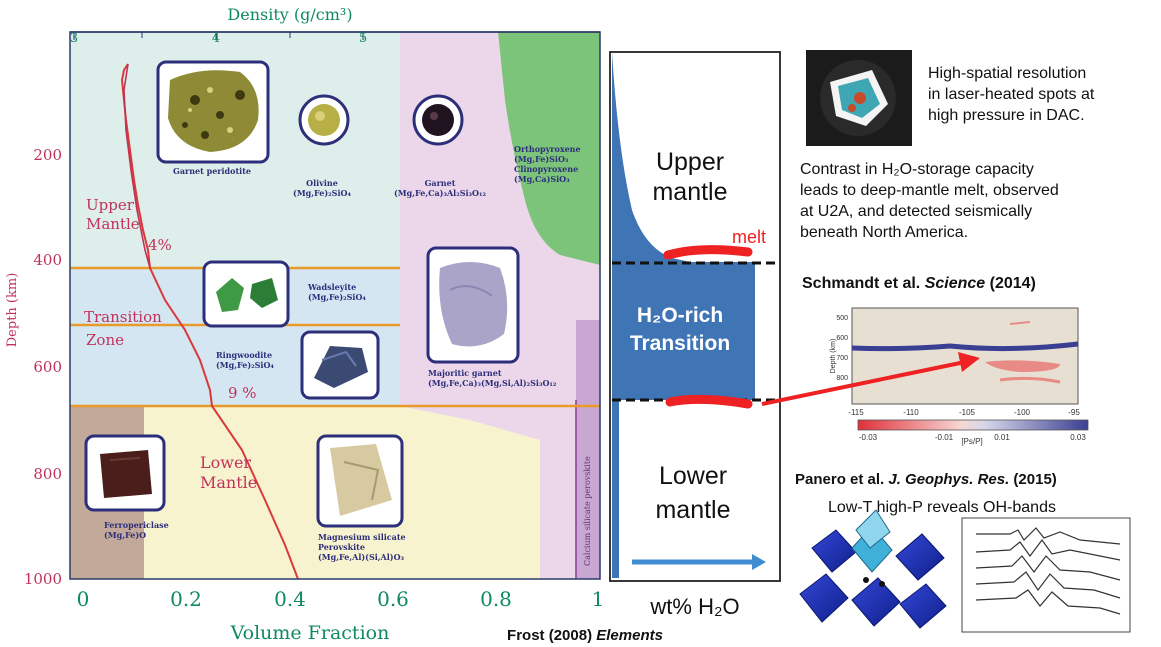 The height and width of the screenshot is (647, 1161). I want to click on volume-tick-0: 0, so click(83, 599).